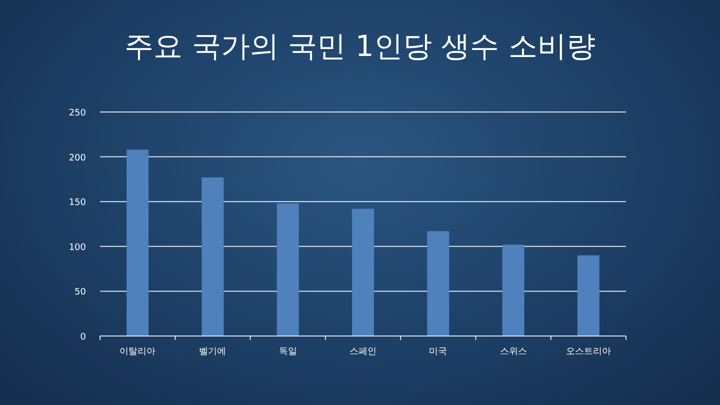 Image resolution: width=720 pixels, height=405 pixels. What do you see at coordinates (438, 352) in the screenshot?
I see `x-tick-label: 미국` at bounding box center [438, 352].